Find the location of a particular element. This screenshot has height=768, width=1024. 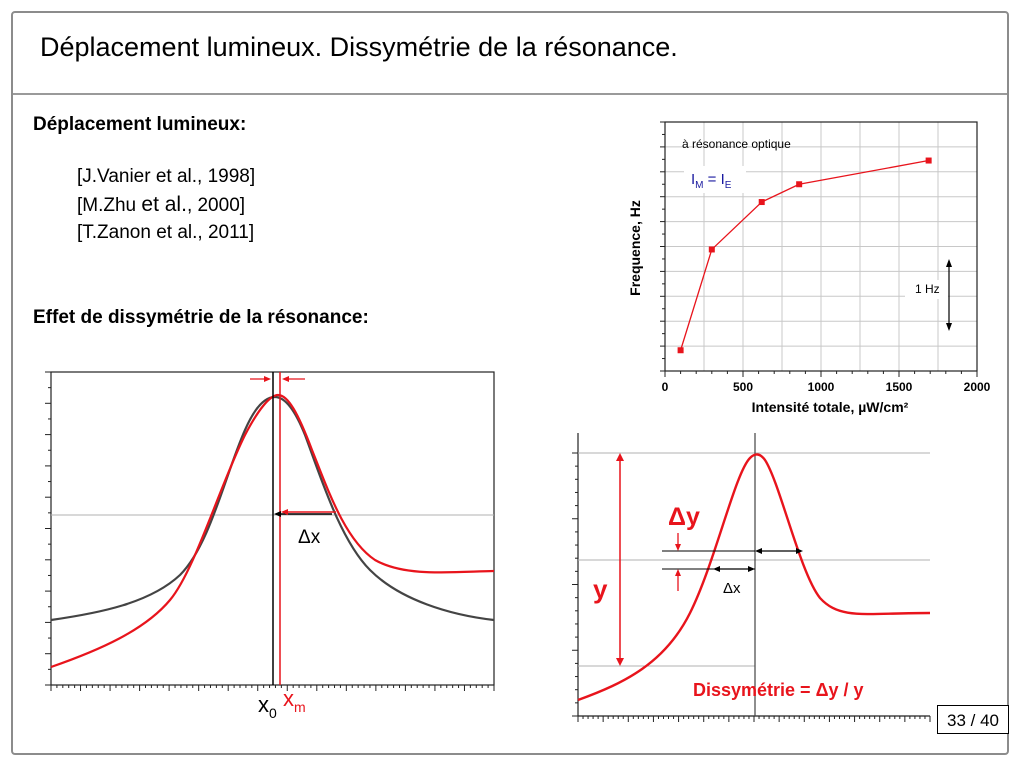

dy-arrow-top-head is located at coordinates (678, 547).